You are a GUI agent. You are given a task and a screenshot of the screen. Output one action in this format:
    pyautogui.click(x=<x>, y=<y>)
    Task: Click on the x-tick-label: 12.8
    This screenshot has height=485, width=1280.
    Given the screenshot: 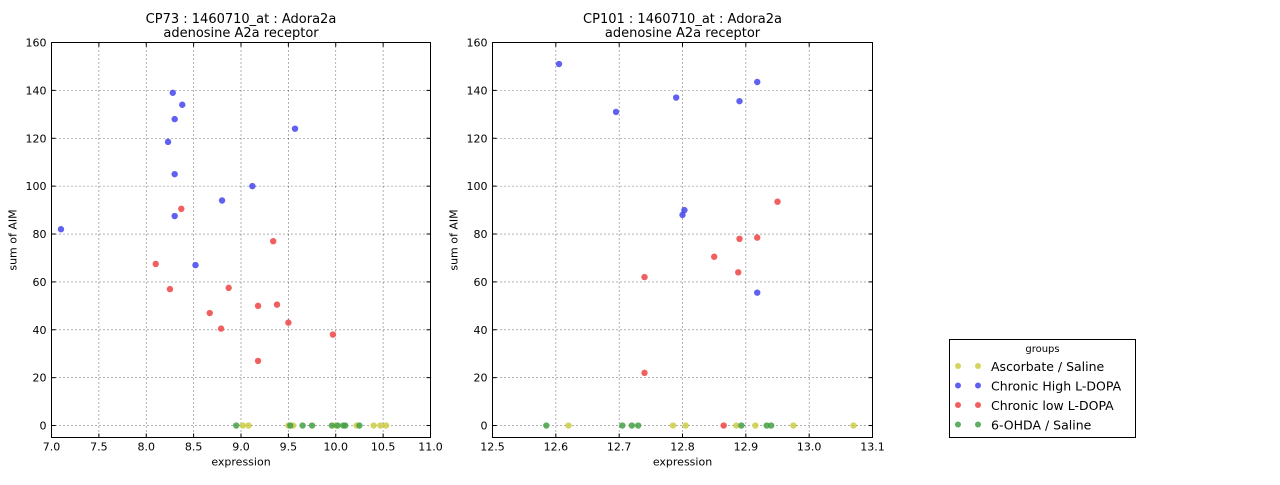 What is the action you would take?
    pyautogui.click(x=682, y=447)
    